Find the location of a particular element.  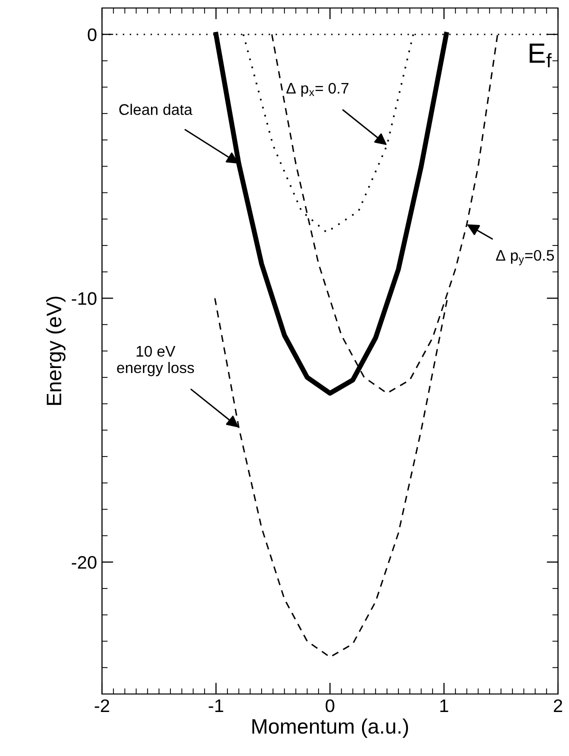

y-tick-label: 0 is located at coordinates (92, 35).